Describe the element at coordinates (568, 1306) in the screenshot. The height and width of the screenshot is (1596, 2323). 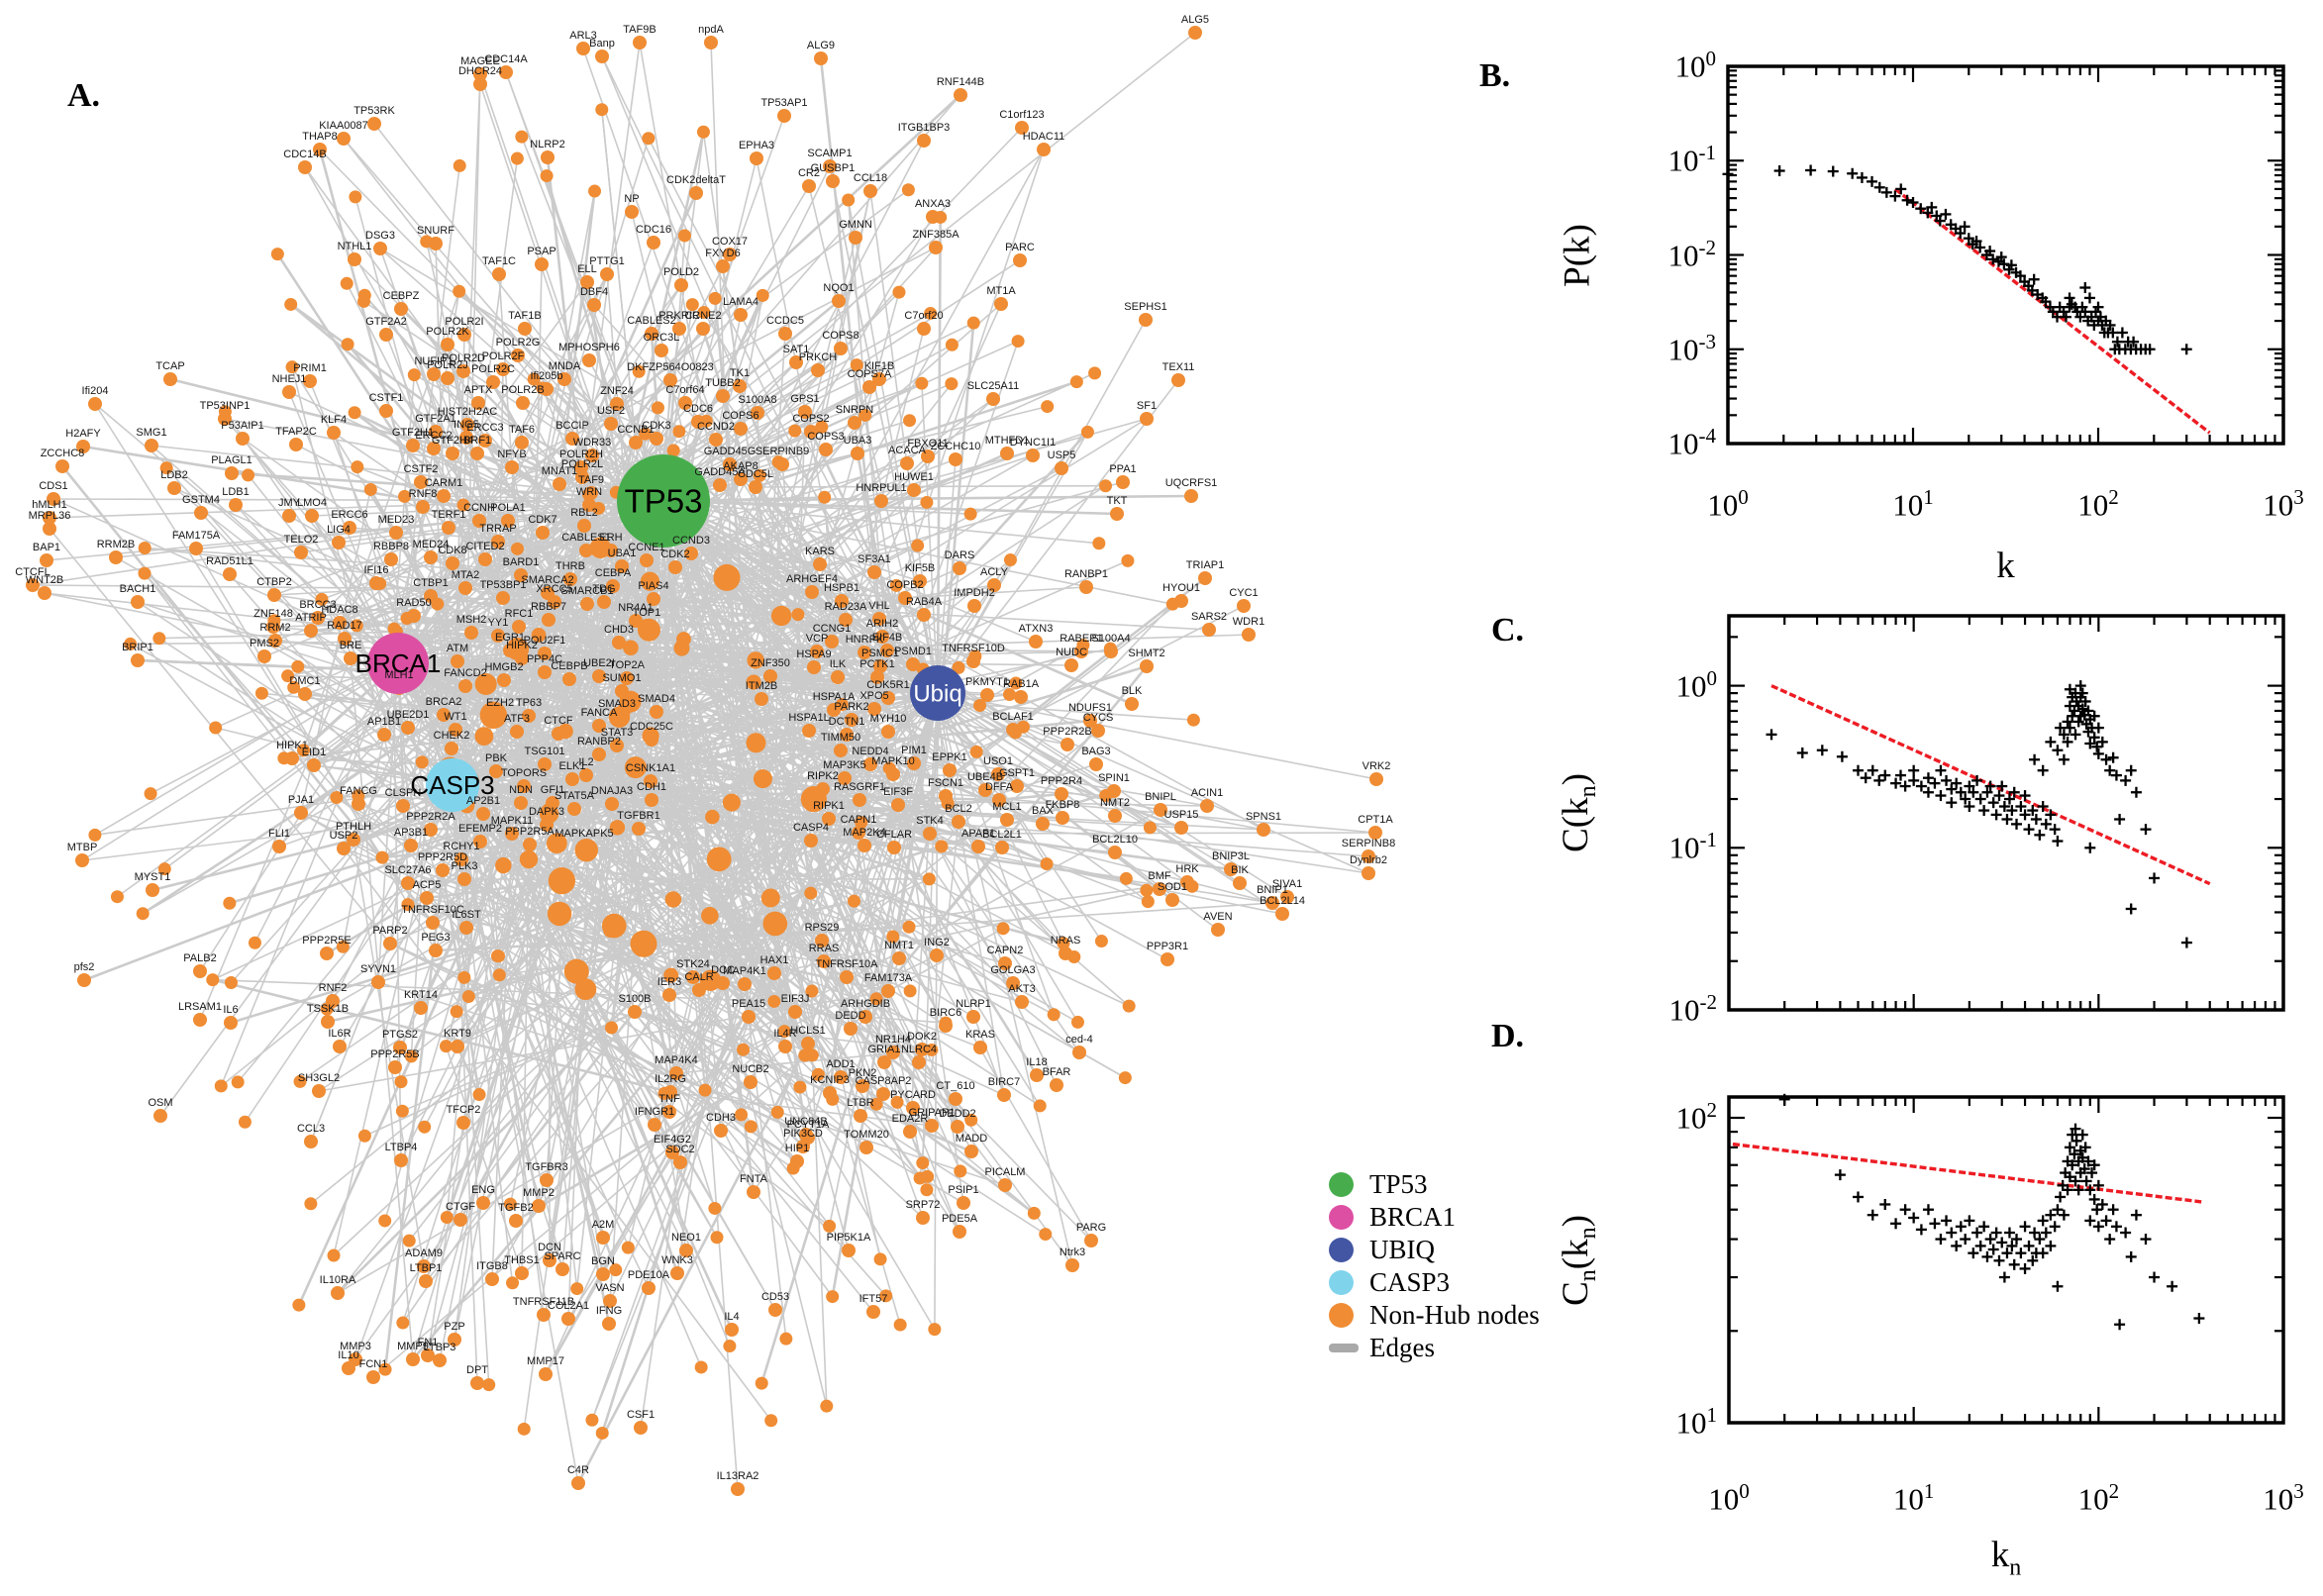
I see `network-node-label: COL2A1` at that location.